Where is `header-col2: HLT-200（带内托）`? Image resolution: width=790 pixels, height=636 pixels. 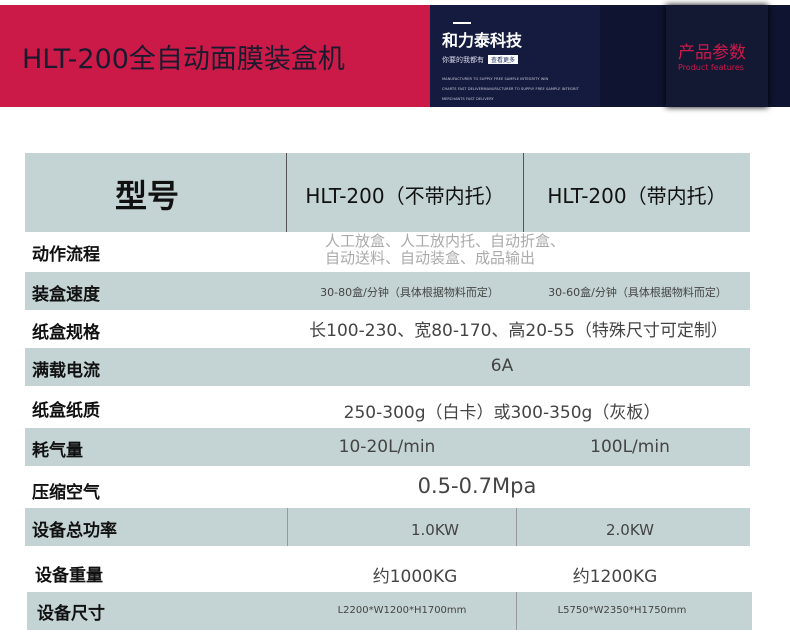
header-col2: HLT-200（带内托） is located at coordinates (637, 196).